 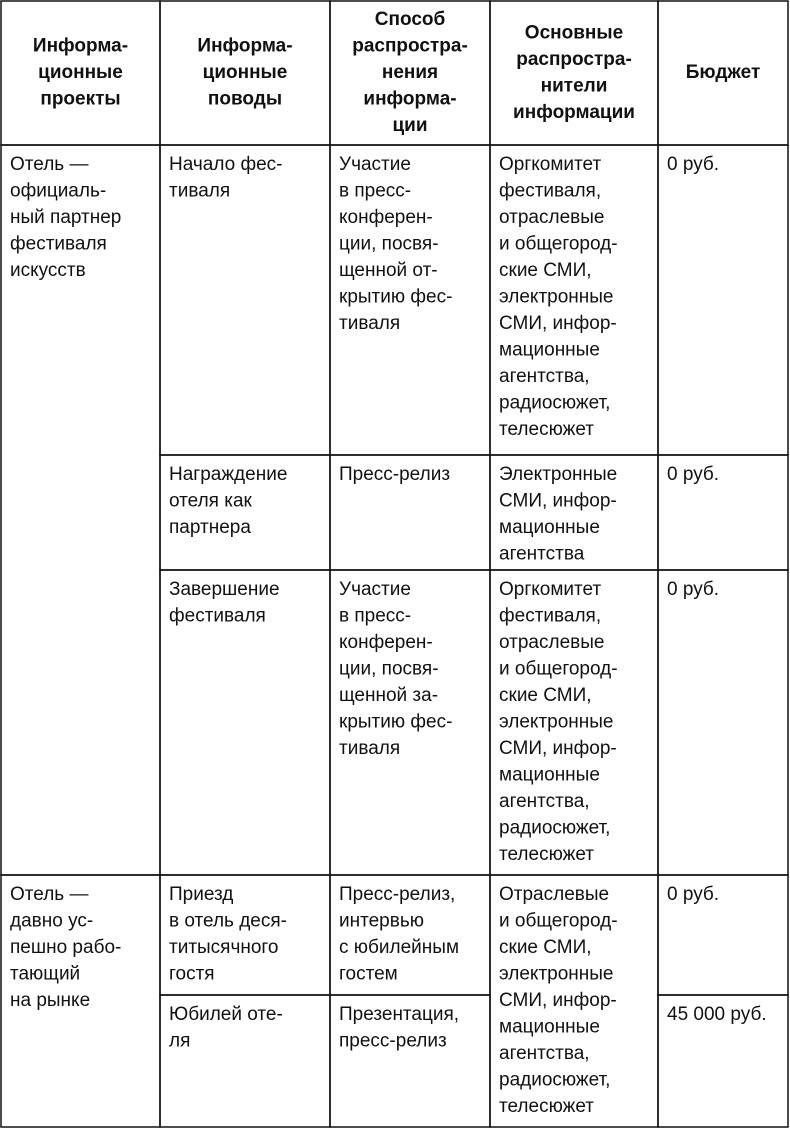 I want to click on cell-text: пешно рабо-, so click(x=65, y=947).